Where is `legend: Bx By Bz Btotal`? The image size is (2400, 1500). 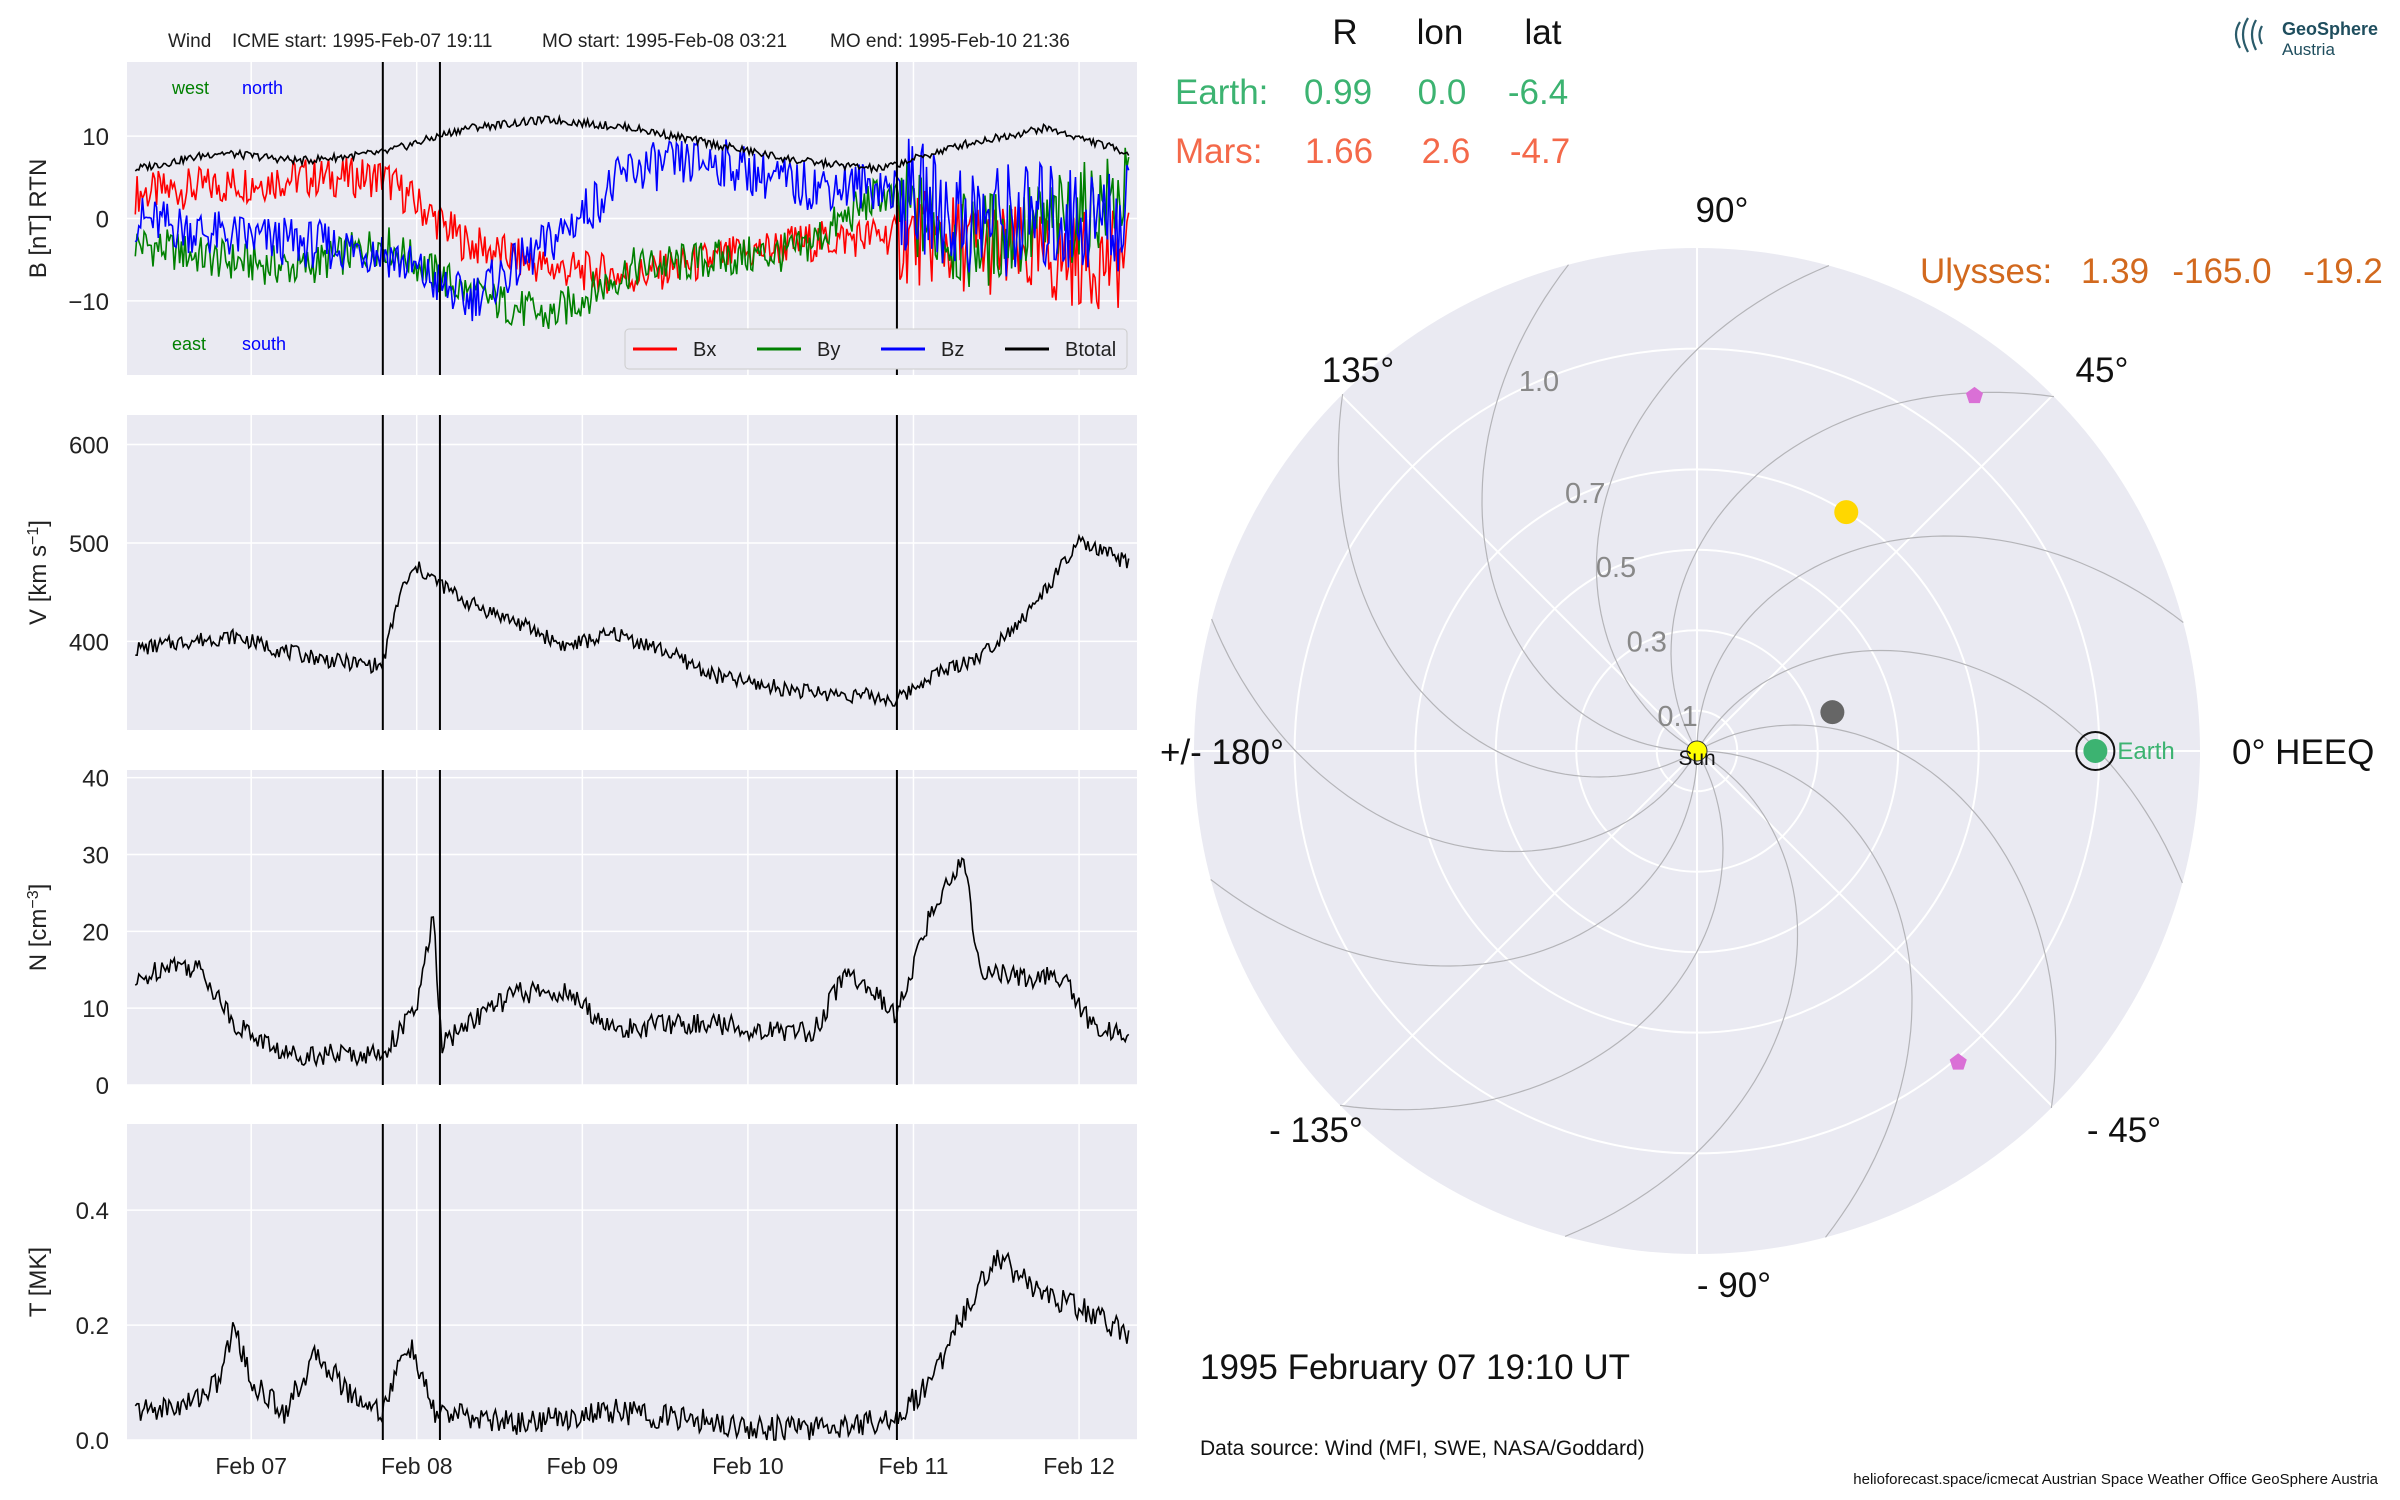
legend: Bx By Bz Btotal is located at coordinates (876, 349).